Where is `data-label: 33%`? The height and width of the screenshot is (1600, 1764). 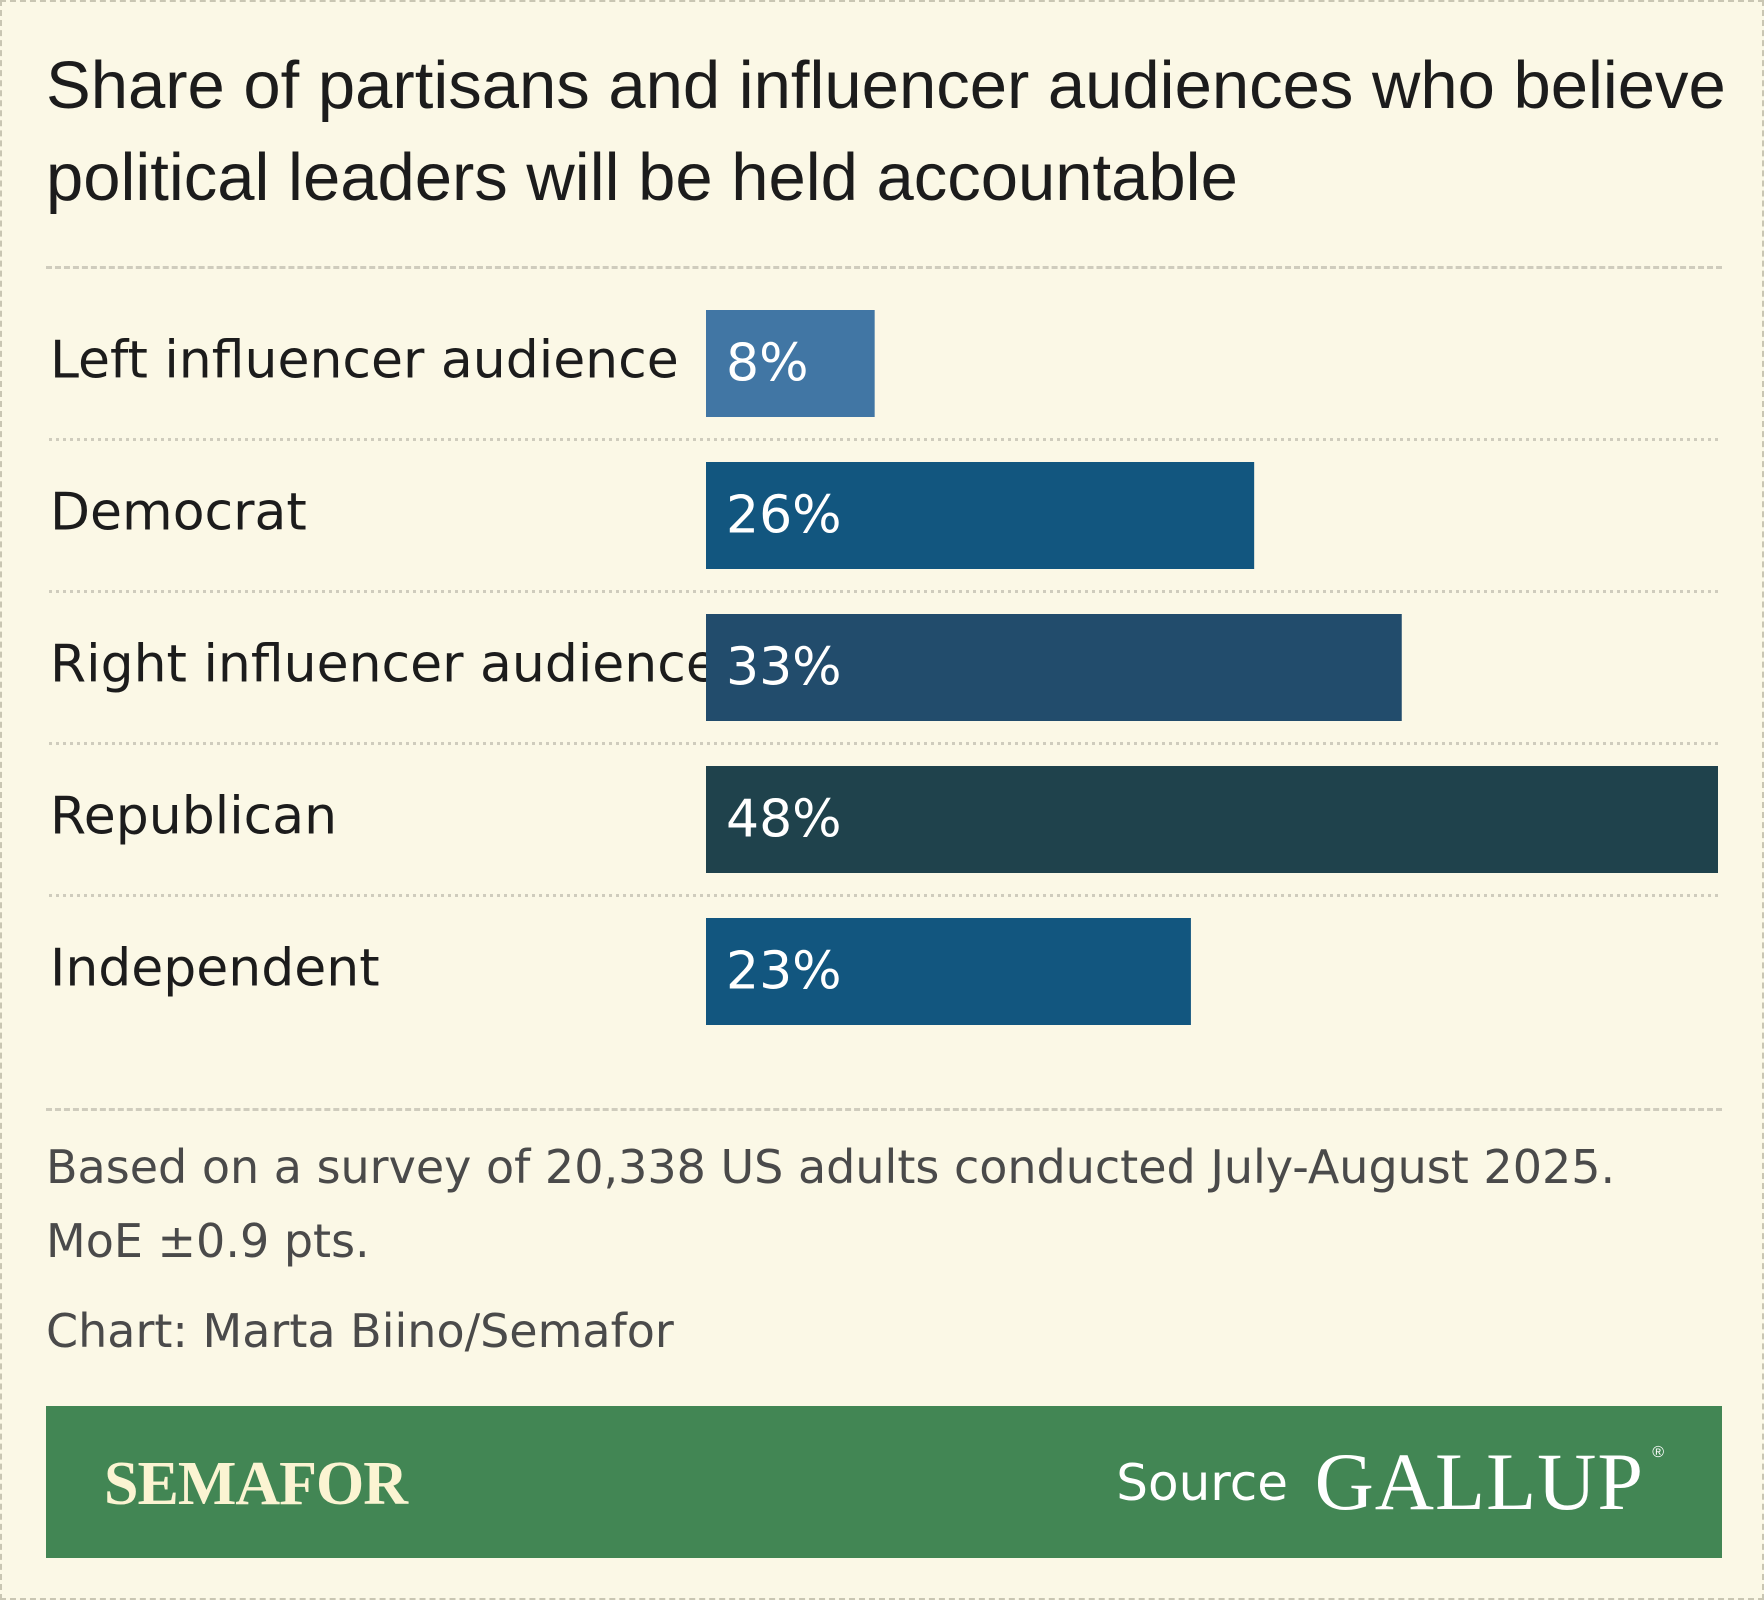
data-label: 33% is located at coordinates (784, 668).